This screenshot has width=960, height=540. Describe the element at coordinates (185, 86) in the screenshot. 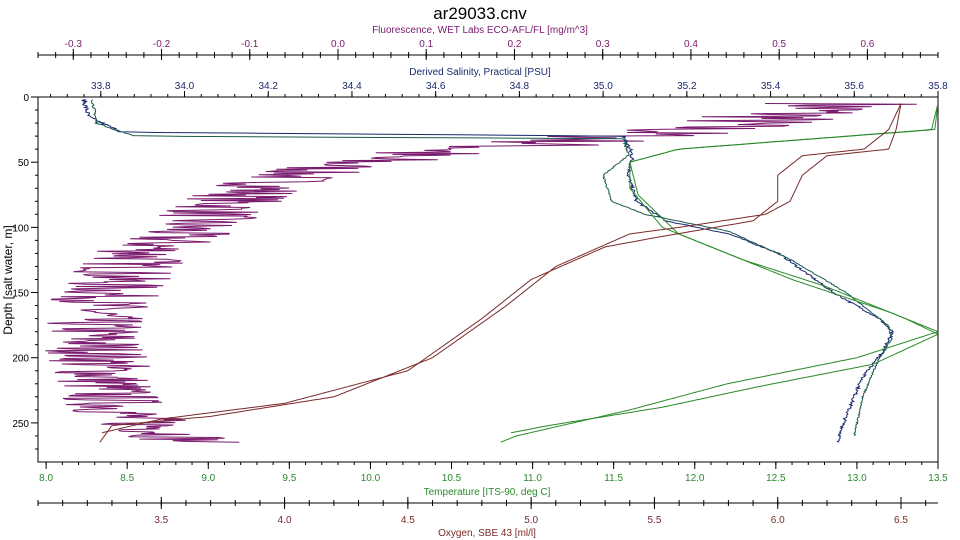

I see `salinity-tick-label: 34.0` at that location.